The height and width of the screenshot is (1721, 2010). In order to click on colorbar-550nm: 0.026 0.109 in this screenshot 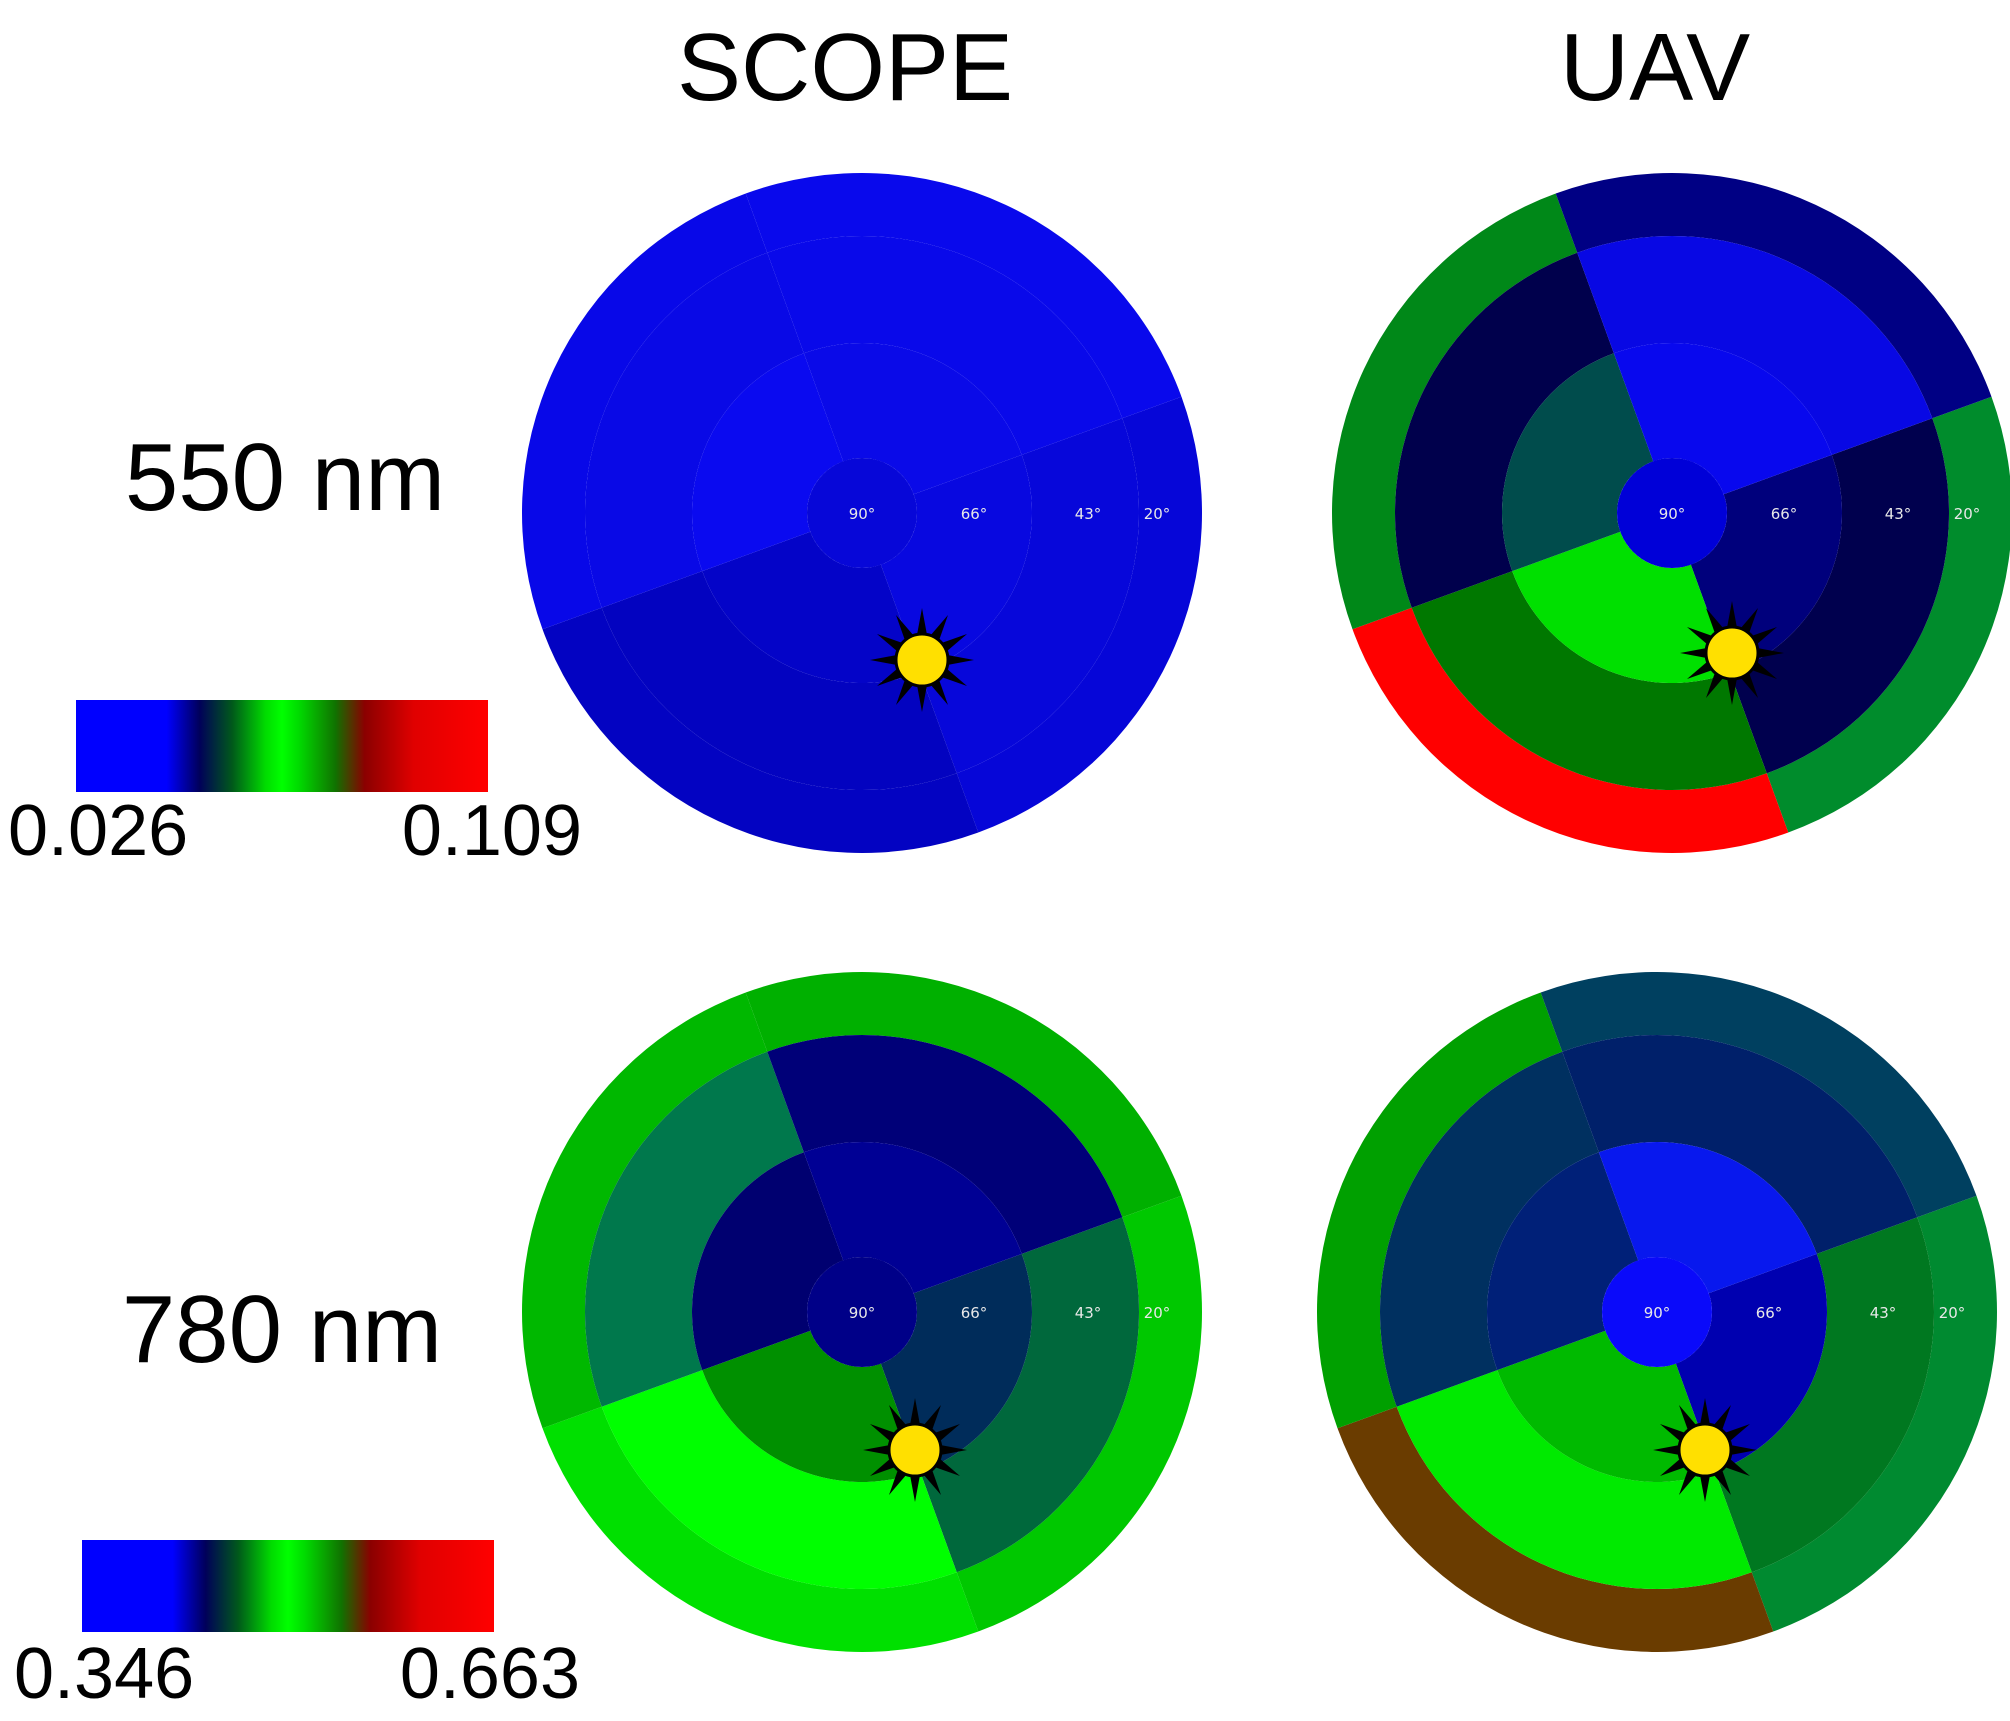, I will do `click(295, 785)`.